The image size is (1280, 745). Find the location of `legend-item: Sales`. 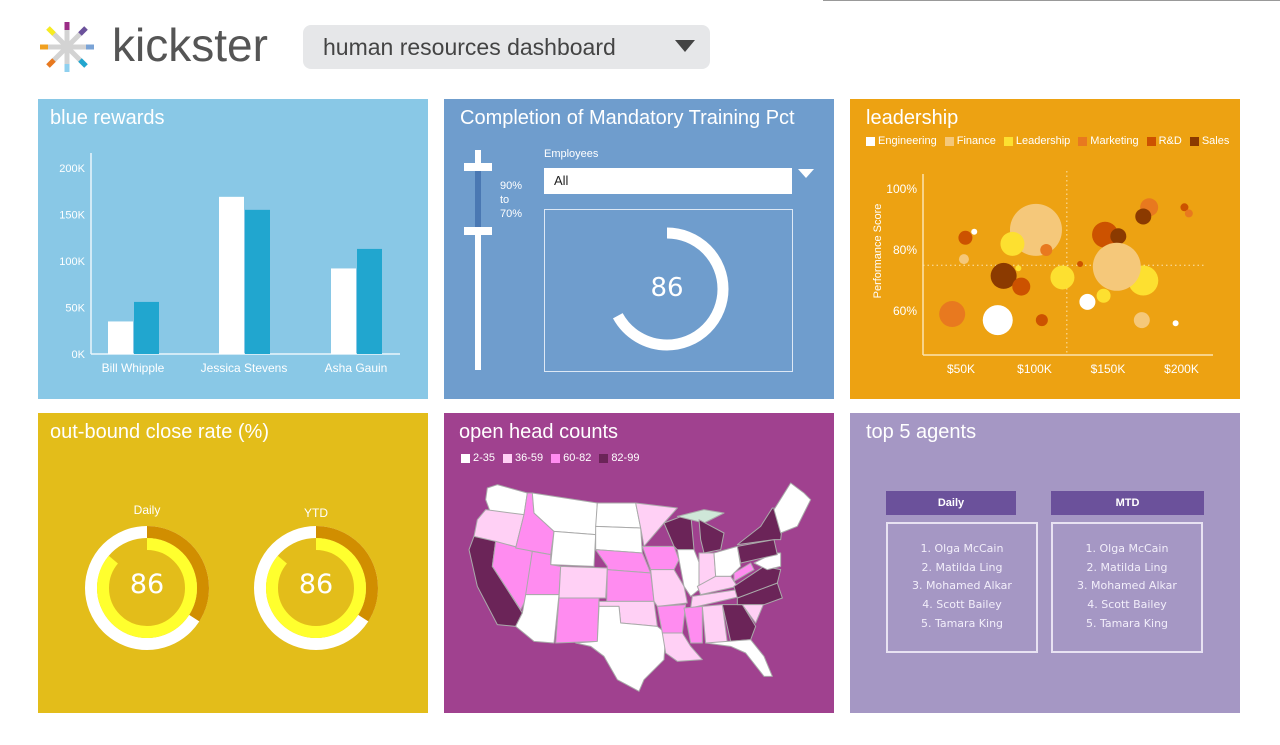

legend-item: Sales is located at coordinates (1209, 141).